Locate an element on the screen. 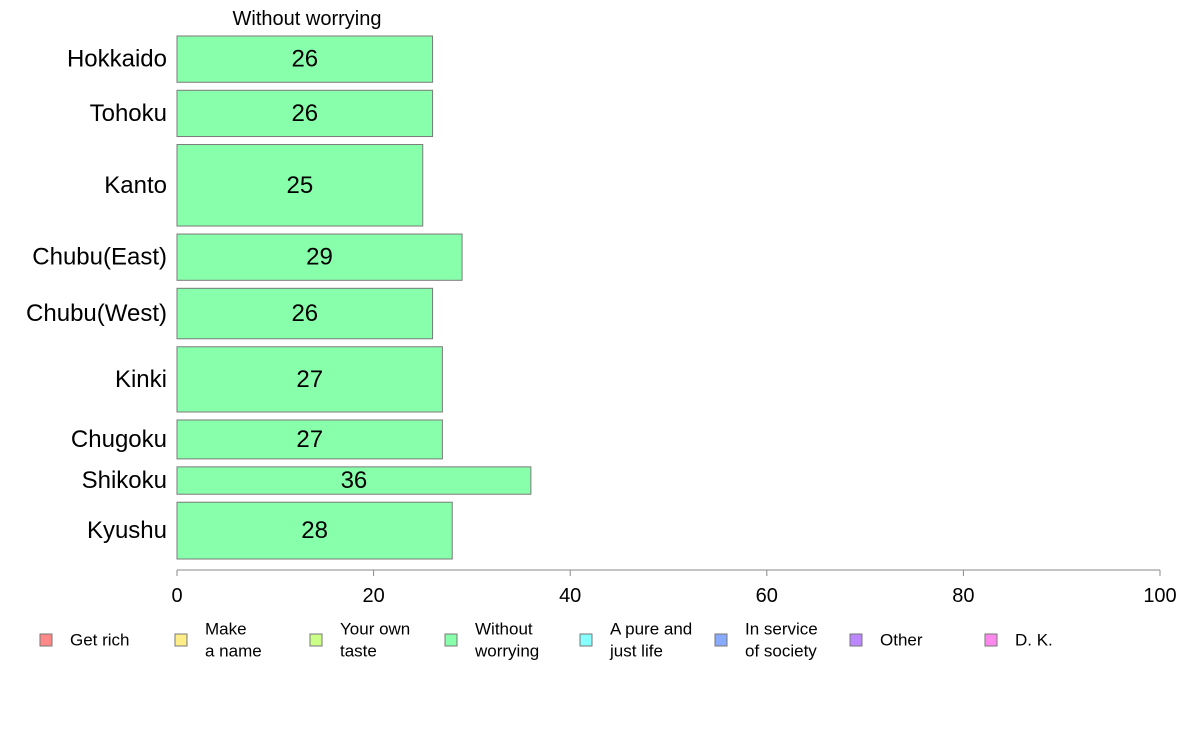  bar-kinki is located at coordinates (309, 379).